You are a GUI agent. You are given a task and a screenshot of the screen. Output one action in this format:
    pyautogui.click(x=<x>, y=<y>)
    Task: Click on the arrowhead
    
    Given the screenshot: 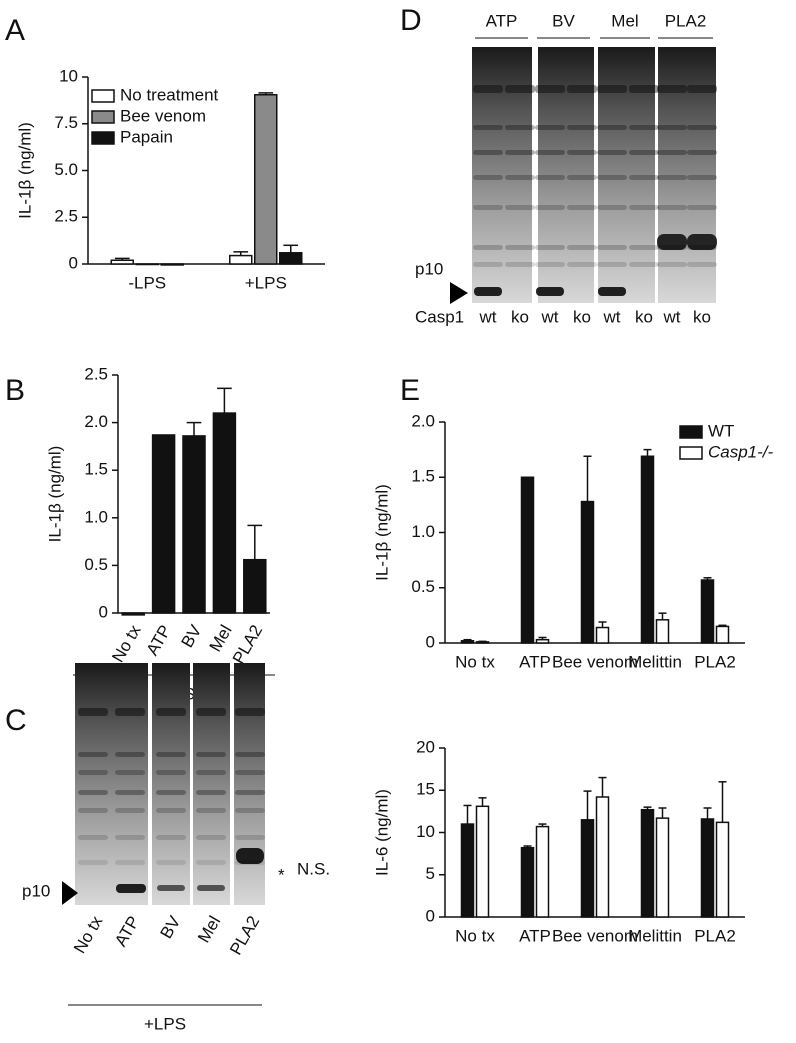 What is the action you would take?
    pyautogui.click(x=70, y=893)
    